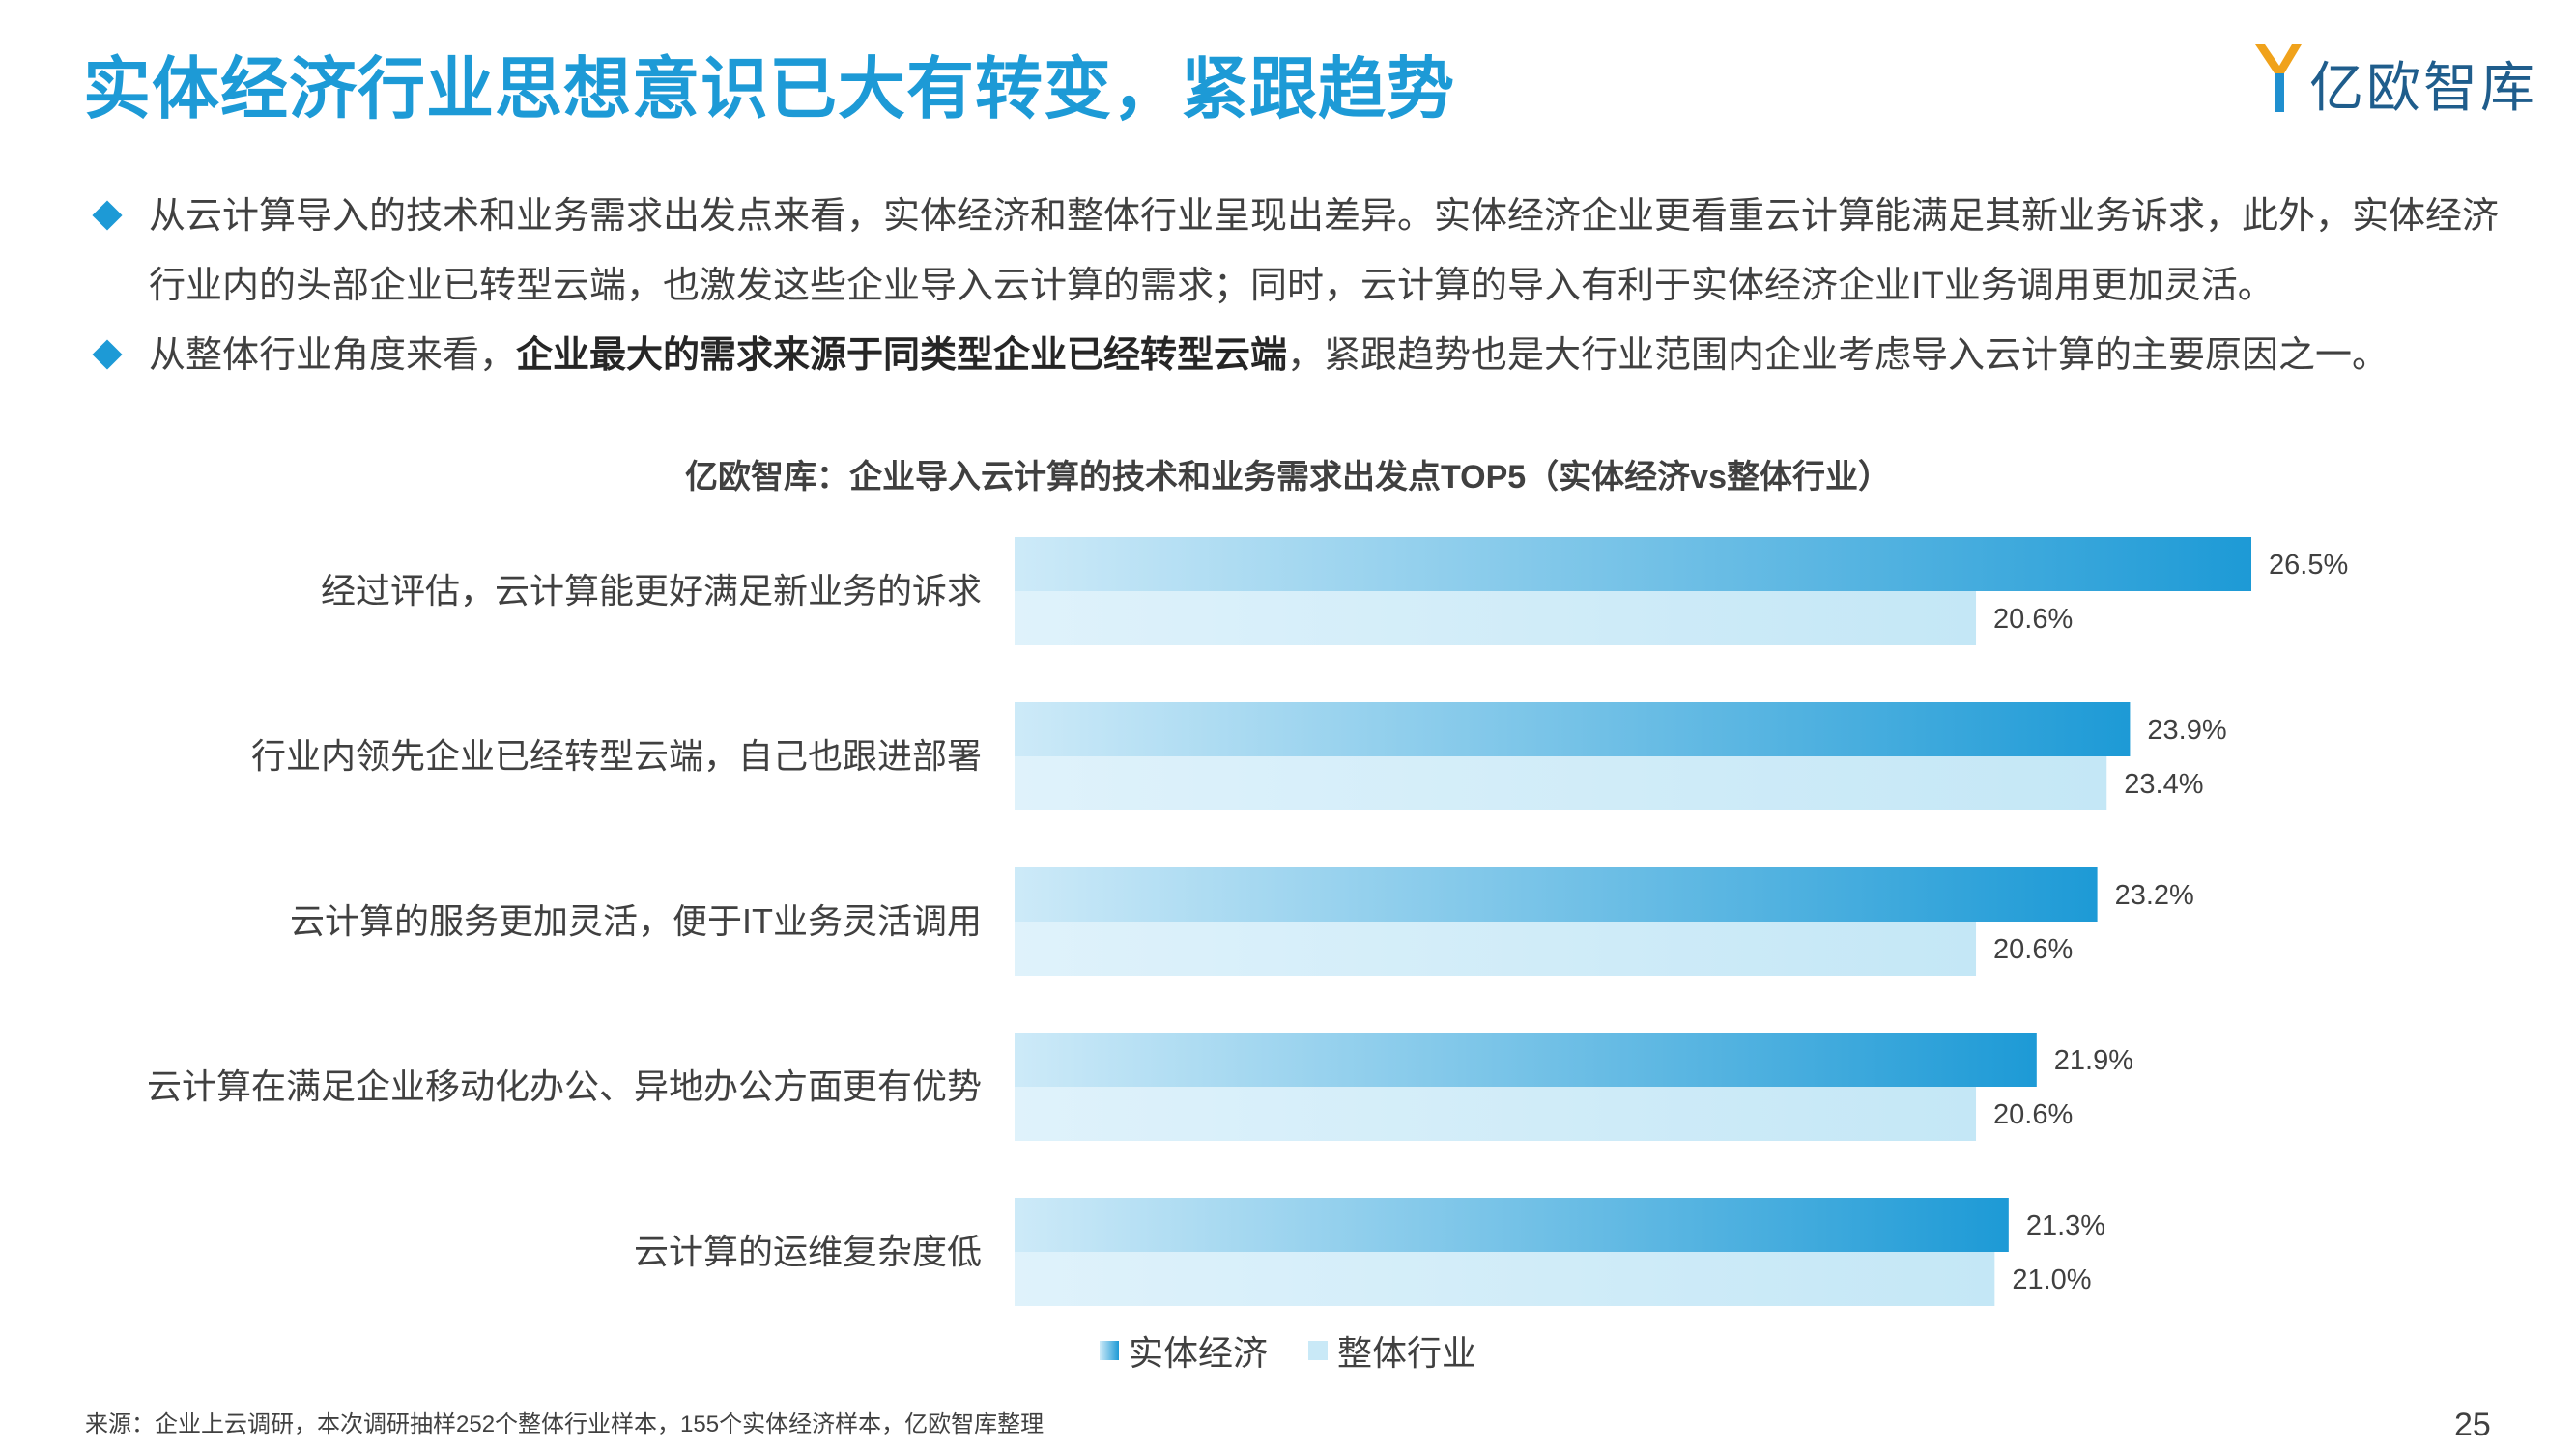 The height and width of the screenshot is (1449, 2576). I want to click on bullet-text-prefix: 从整体行业角度来看，, so click(333, 355).